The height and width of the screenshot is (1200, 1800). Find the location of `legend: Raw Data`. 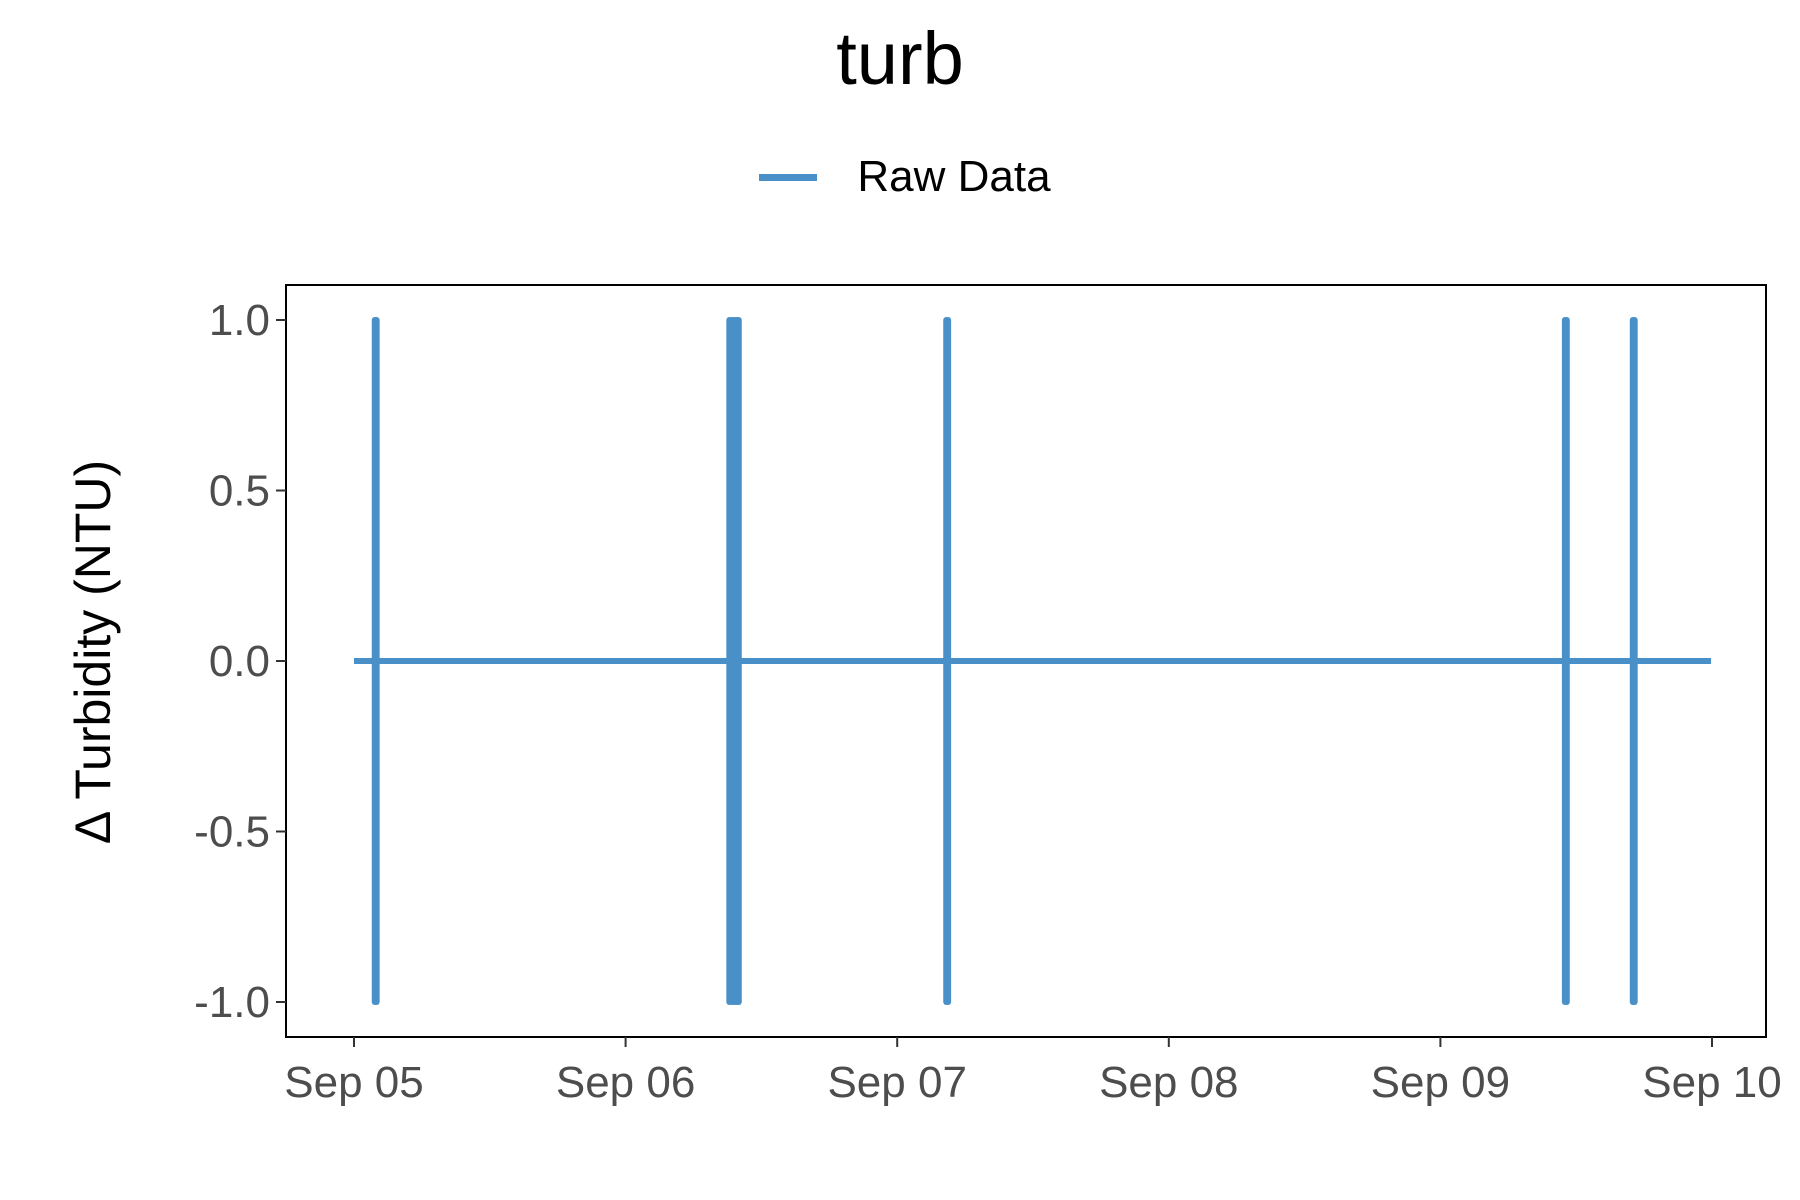

legend: Raw Data is located at coordinates (900, 177).